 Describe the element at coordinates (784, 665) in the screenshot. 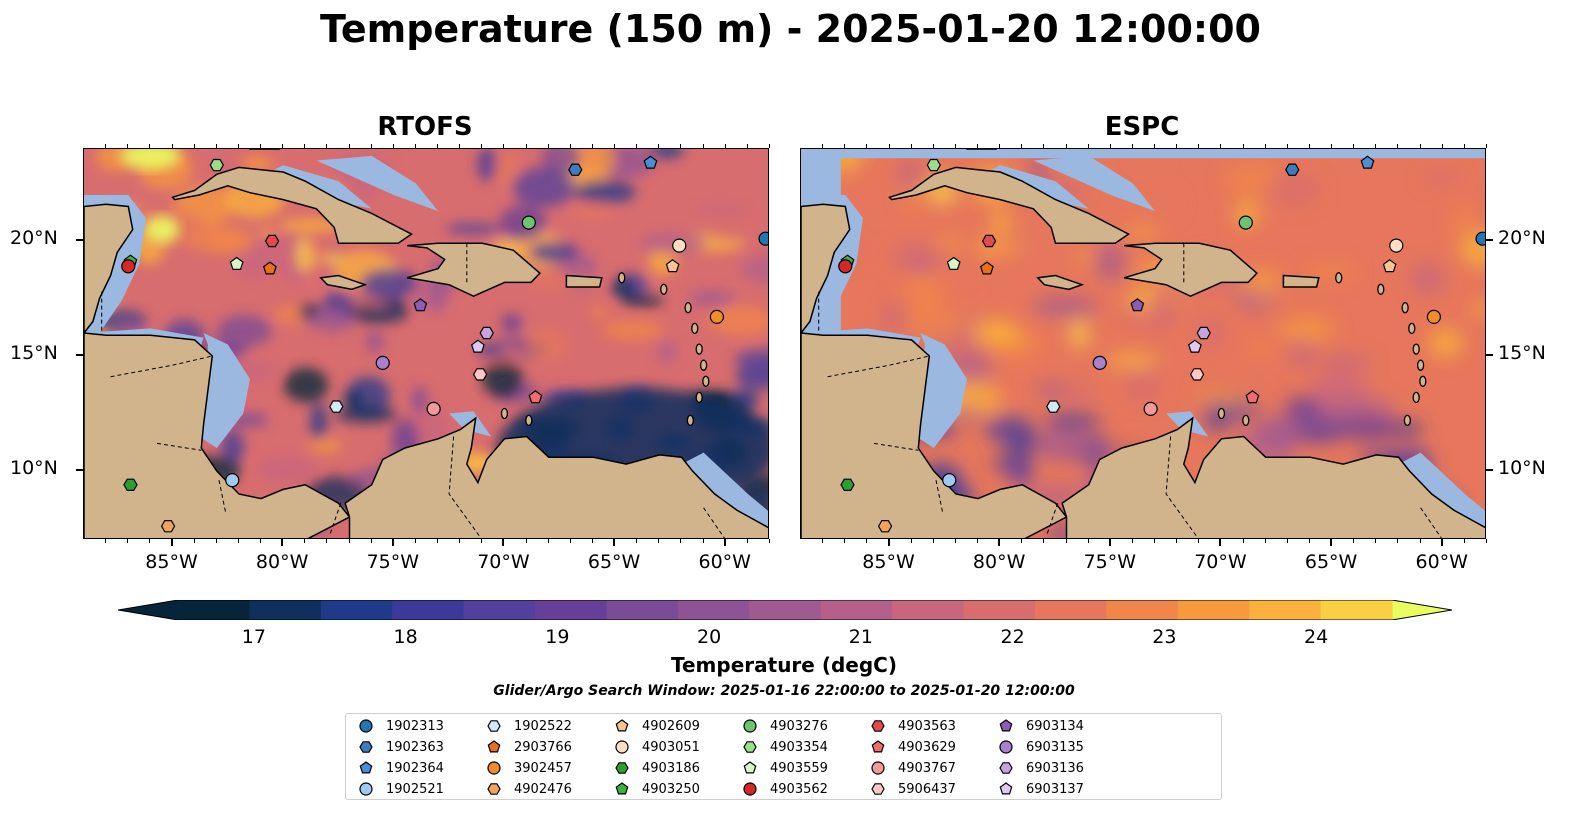

I see `colorbar-title: Temperature (degC)` at that location.